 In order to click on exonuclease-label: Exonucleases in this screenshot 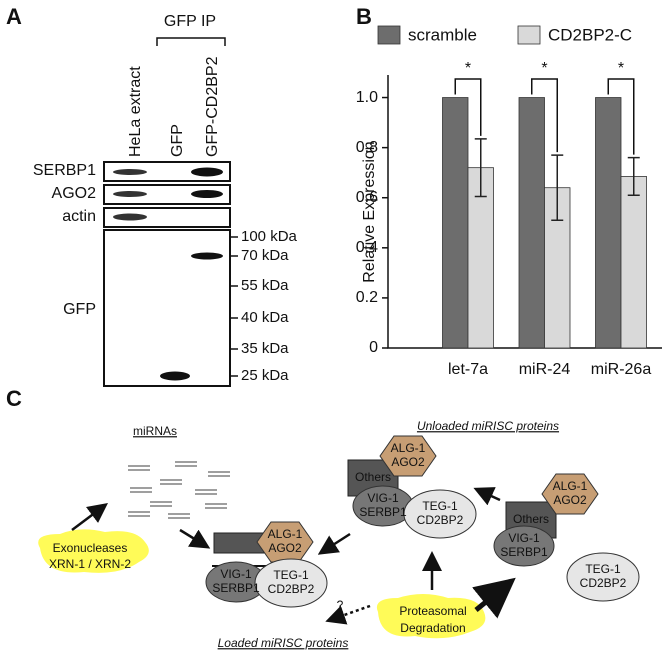, I will do `click(90, 548)`.